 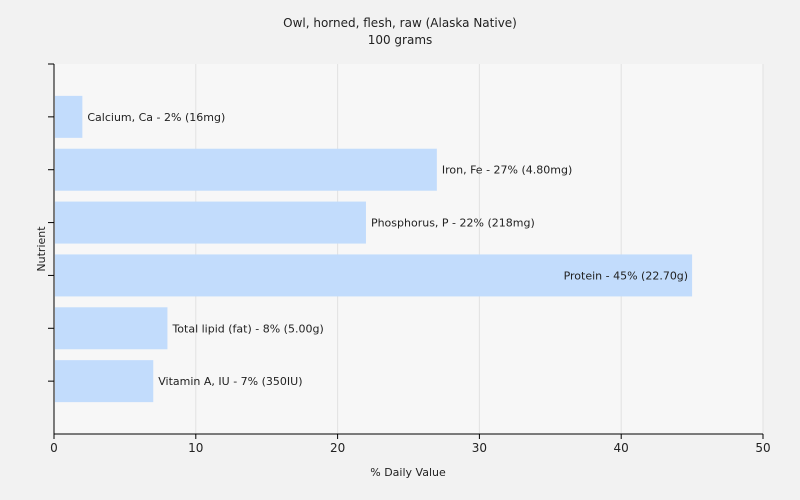 What do you see at coordinates (247, 328) in the screenshot?
I see `bar-data-label: Total lipid (fat) - 8% (5.00g)` at bounding box center [247, 328].